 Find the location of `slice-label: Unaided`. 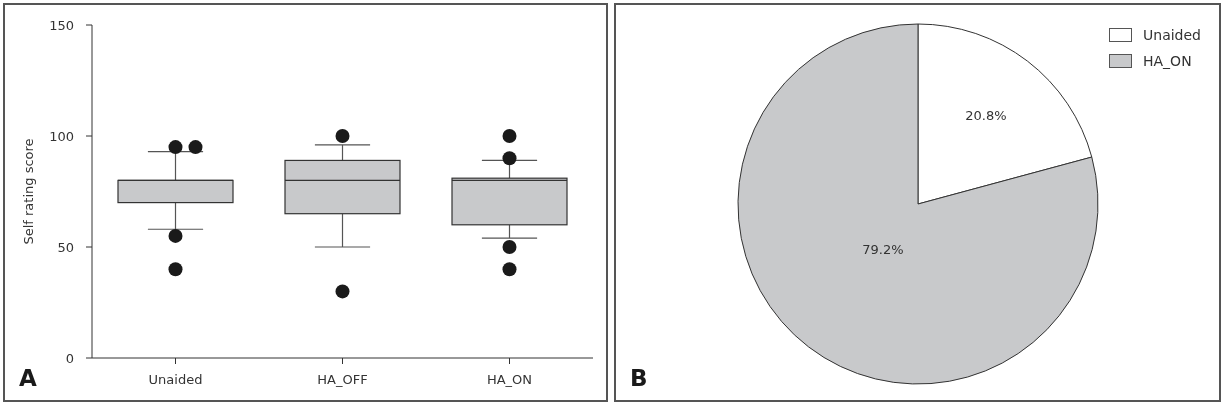

slice-label: Unaided is located at coordinates (1172, 35).